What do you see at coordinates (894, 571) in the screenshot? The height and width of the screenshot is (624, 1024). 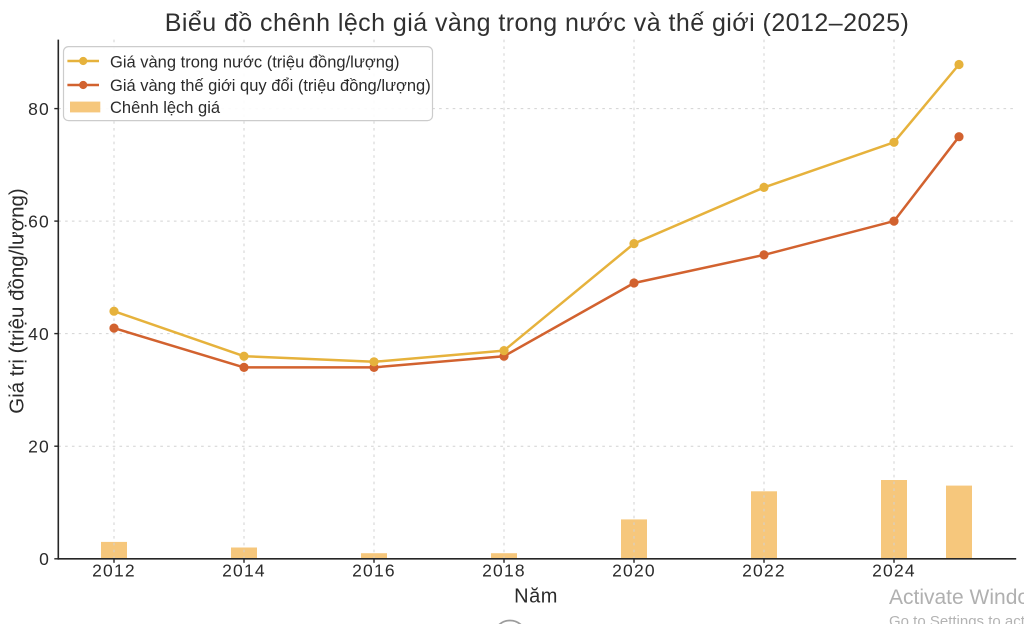 I see `svg-text: 2024` at bounding box center [894, 571].